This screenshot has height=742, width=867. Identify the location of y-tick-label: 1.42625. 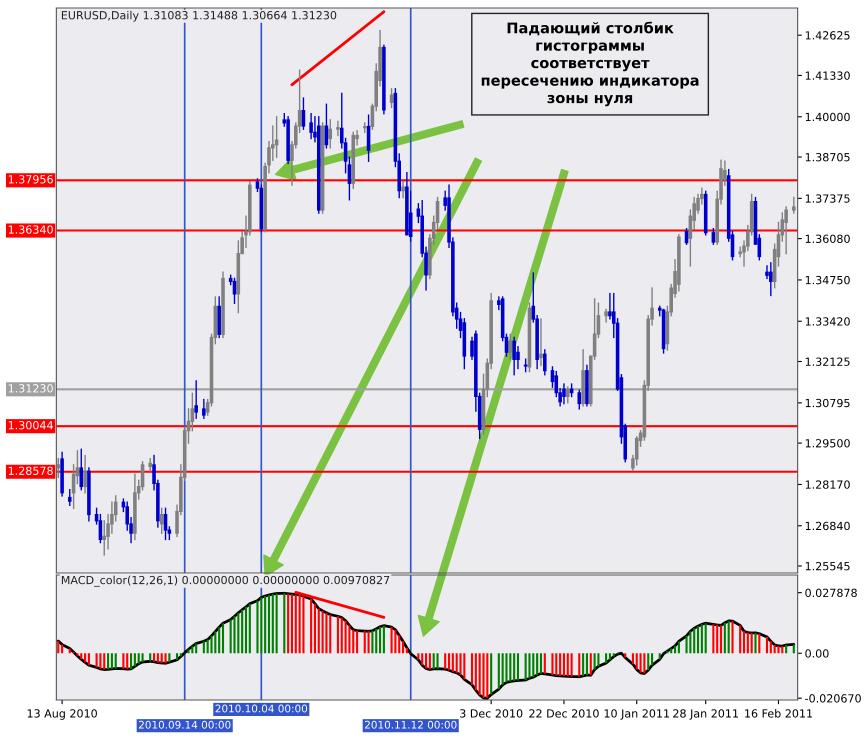
(828, 35).